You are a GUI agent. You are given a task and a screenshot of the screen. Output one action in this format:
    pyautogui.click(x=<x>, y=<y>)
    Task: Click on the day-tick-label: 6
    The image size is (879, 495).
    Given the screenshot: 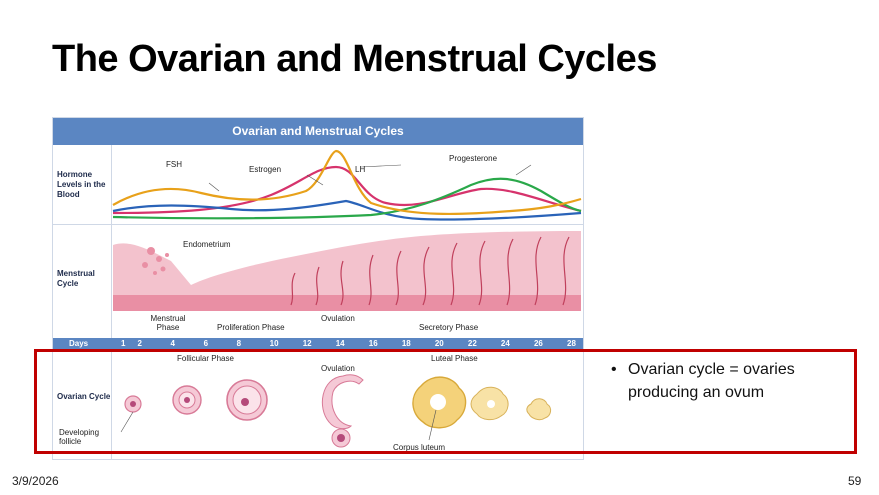 What is the action you would take?
    pyautogui.click(x=206, y=343)
    